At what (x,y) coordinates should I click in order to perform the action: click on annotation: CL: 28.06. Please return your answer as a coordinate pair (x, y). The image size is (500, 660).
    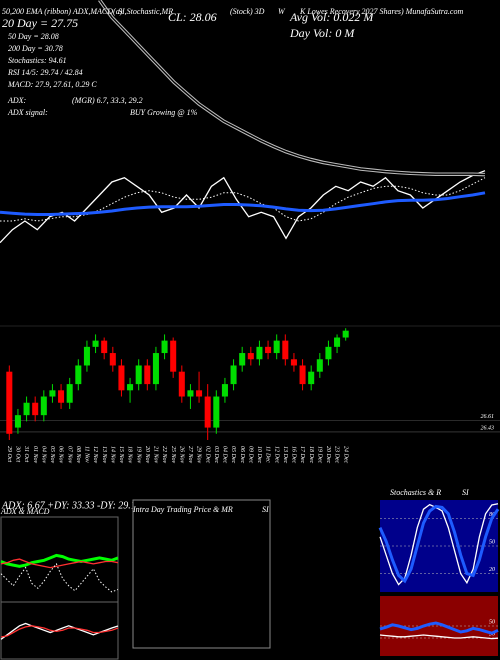
    Looking at the image, I should click on (192, 17).